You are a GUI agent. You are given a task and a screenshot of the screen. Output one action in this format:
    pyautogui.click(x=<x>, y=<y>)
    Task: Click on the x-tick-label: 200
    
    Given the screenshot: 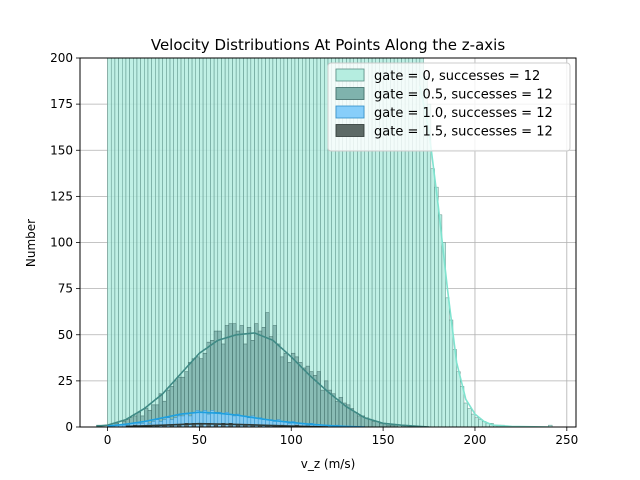 What is the action you would take?
    pyautogui.click(x=475, y=440)
    